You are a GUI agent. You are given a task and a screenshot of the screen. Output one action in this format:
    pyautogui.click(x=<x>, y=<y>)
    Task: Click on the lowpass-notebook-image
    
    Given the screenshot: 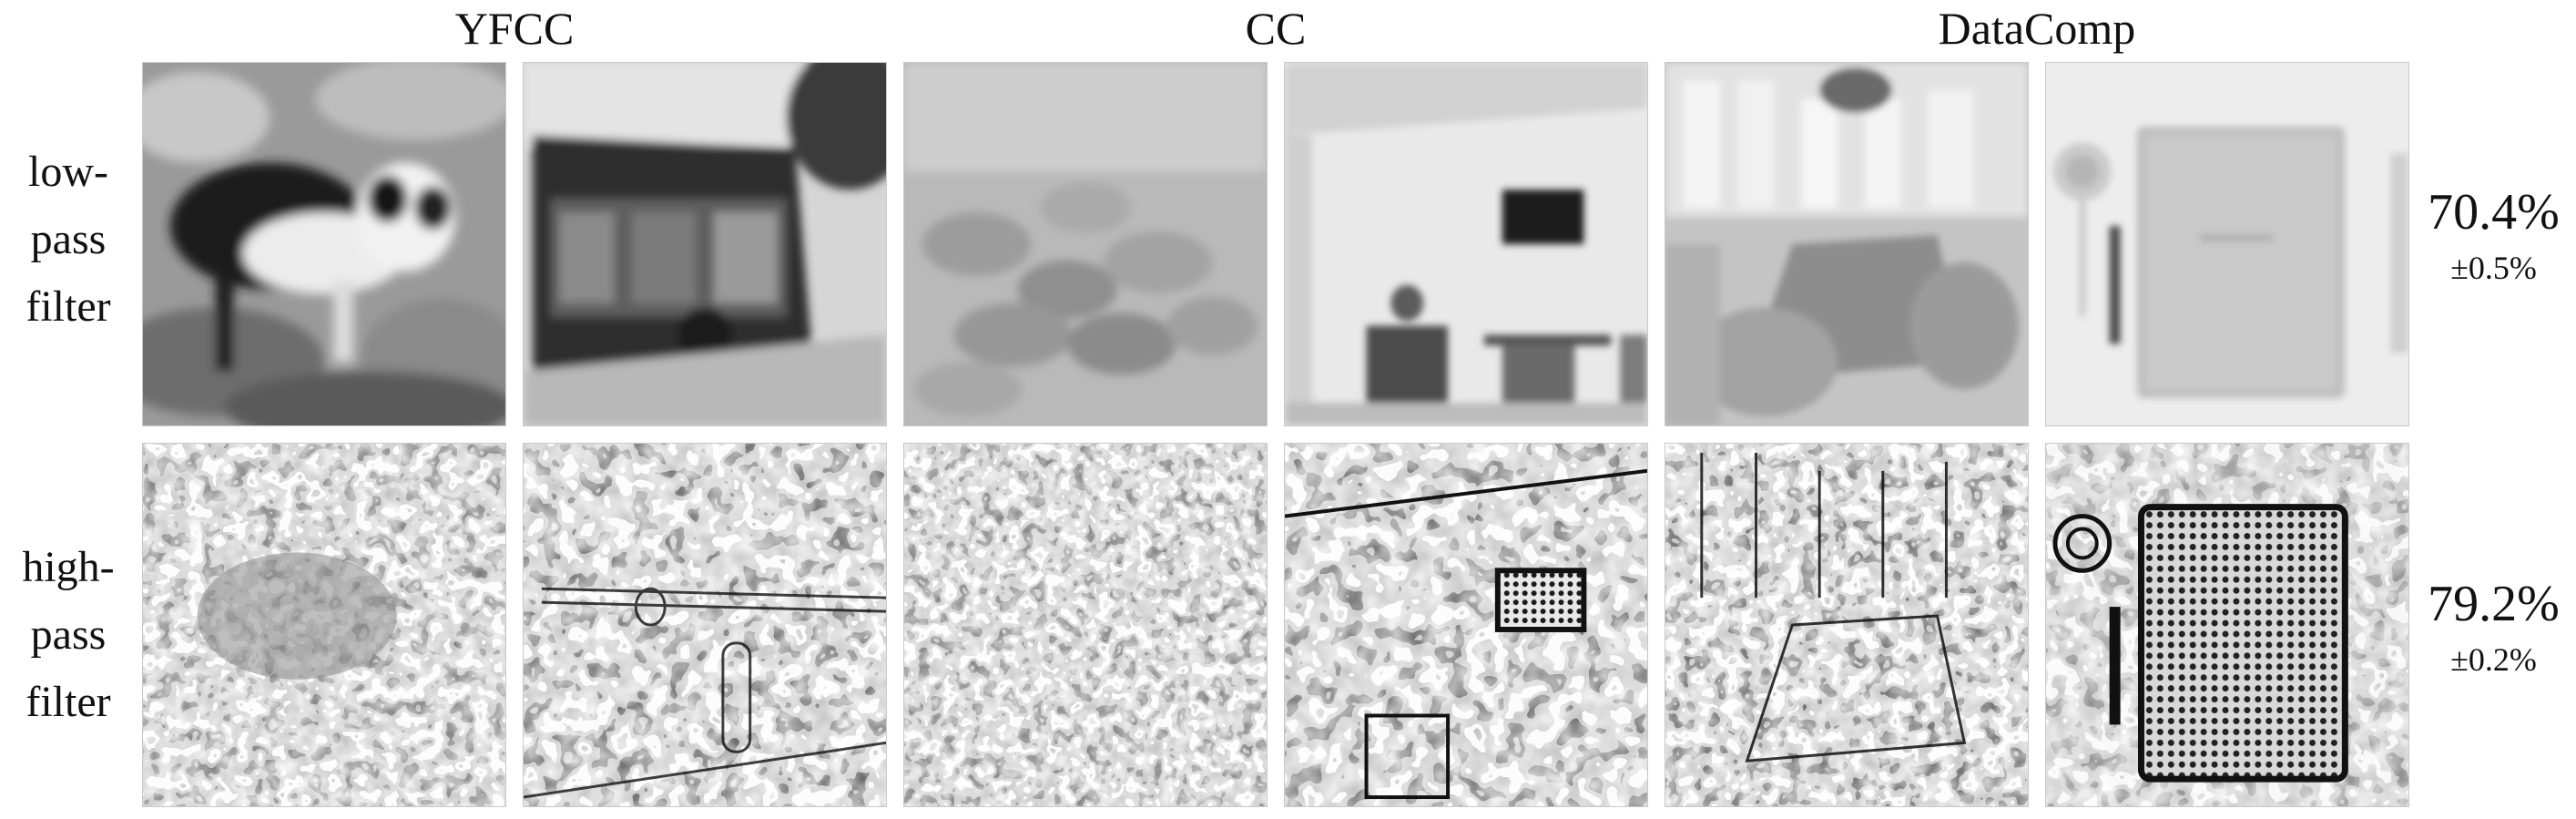 What is the action you would take?
    pyautogui.click(x=2227, y=244)
    